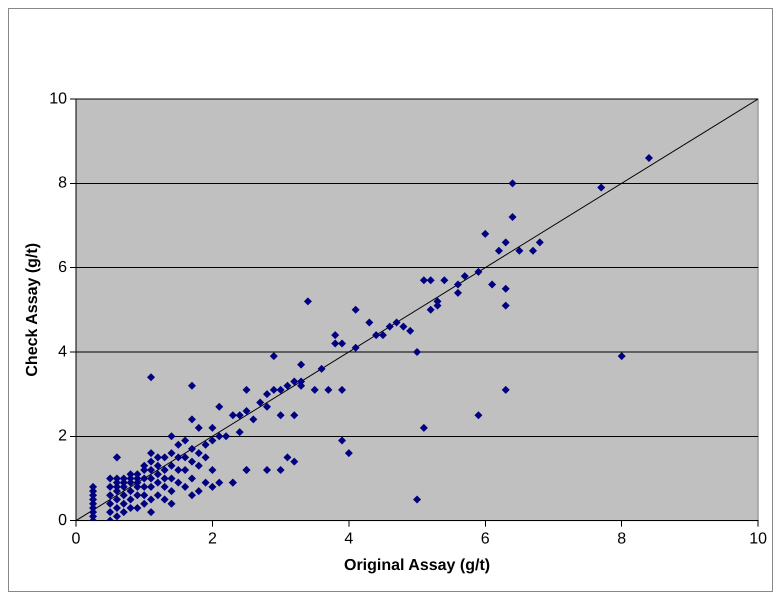  What do you see at coordinates (63, 351) in the screenshot?
I see `y-tick-label: 4` at bounding box center [63, 351].